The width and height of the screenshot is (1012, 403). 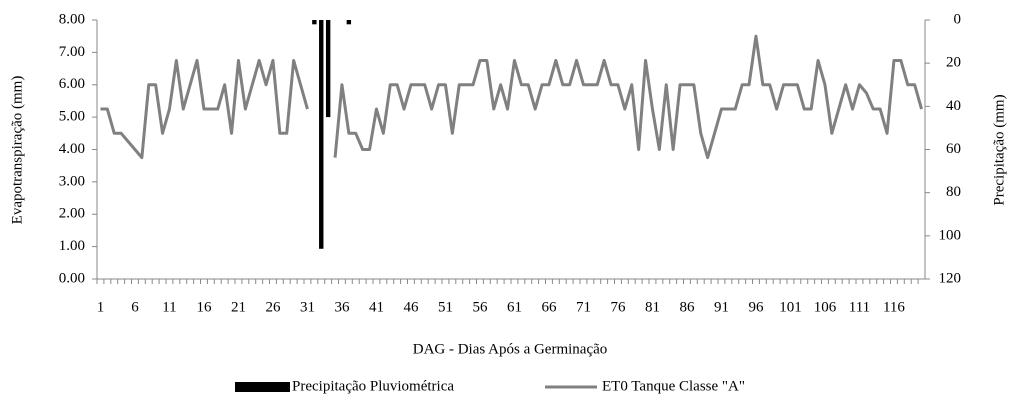 What do you see at coordinates (204, 307) in the screenshot?
I see `x-tick-label: 16` at bounding box center [204, 307].